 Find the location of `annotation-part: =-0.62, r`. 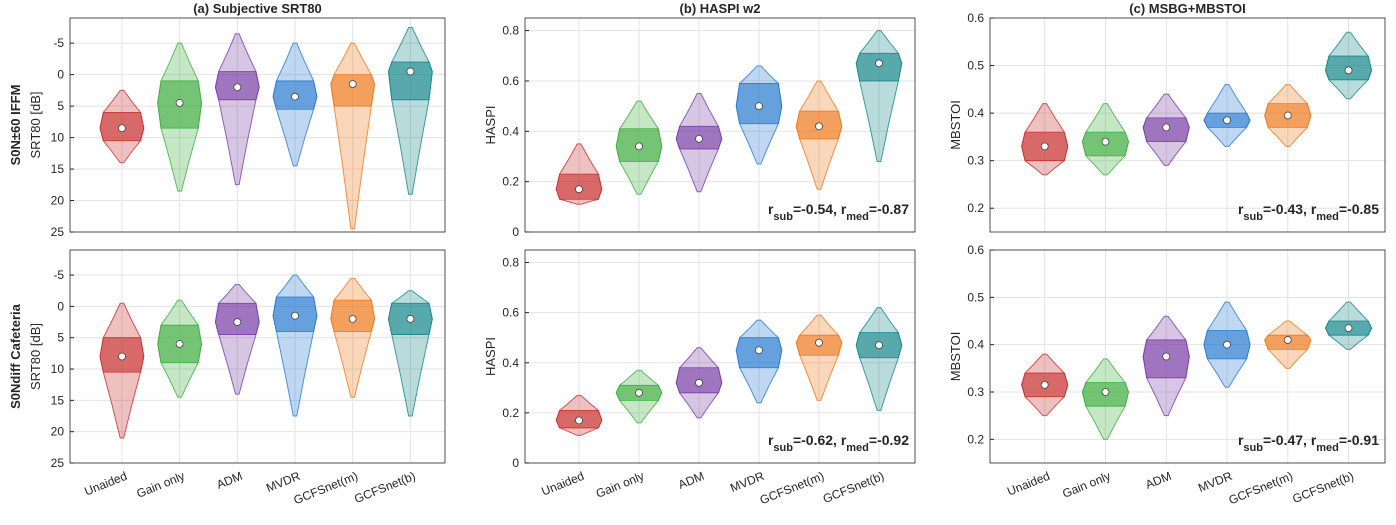

annotation-part: =-0.62, r is located at coordinates (820, 440).